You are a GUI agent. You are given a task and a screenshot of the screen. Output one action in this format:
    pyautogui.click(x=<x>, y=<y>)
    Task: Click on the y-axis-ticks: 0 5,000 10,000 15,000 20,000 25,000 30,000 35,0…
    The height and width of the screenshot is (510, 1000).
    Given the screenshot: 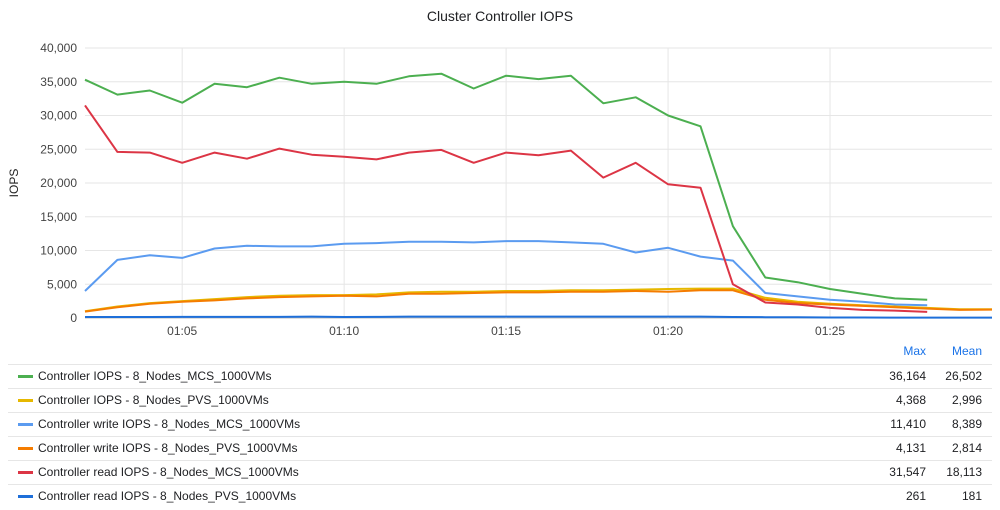 What is the action you would take?
    pyautogui.click(x=58, y=183)
    